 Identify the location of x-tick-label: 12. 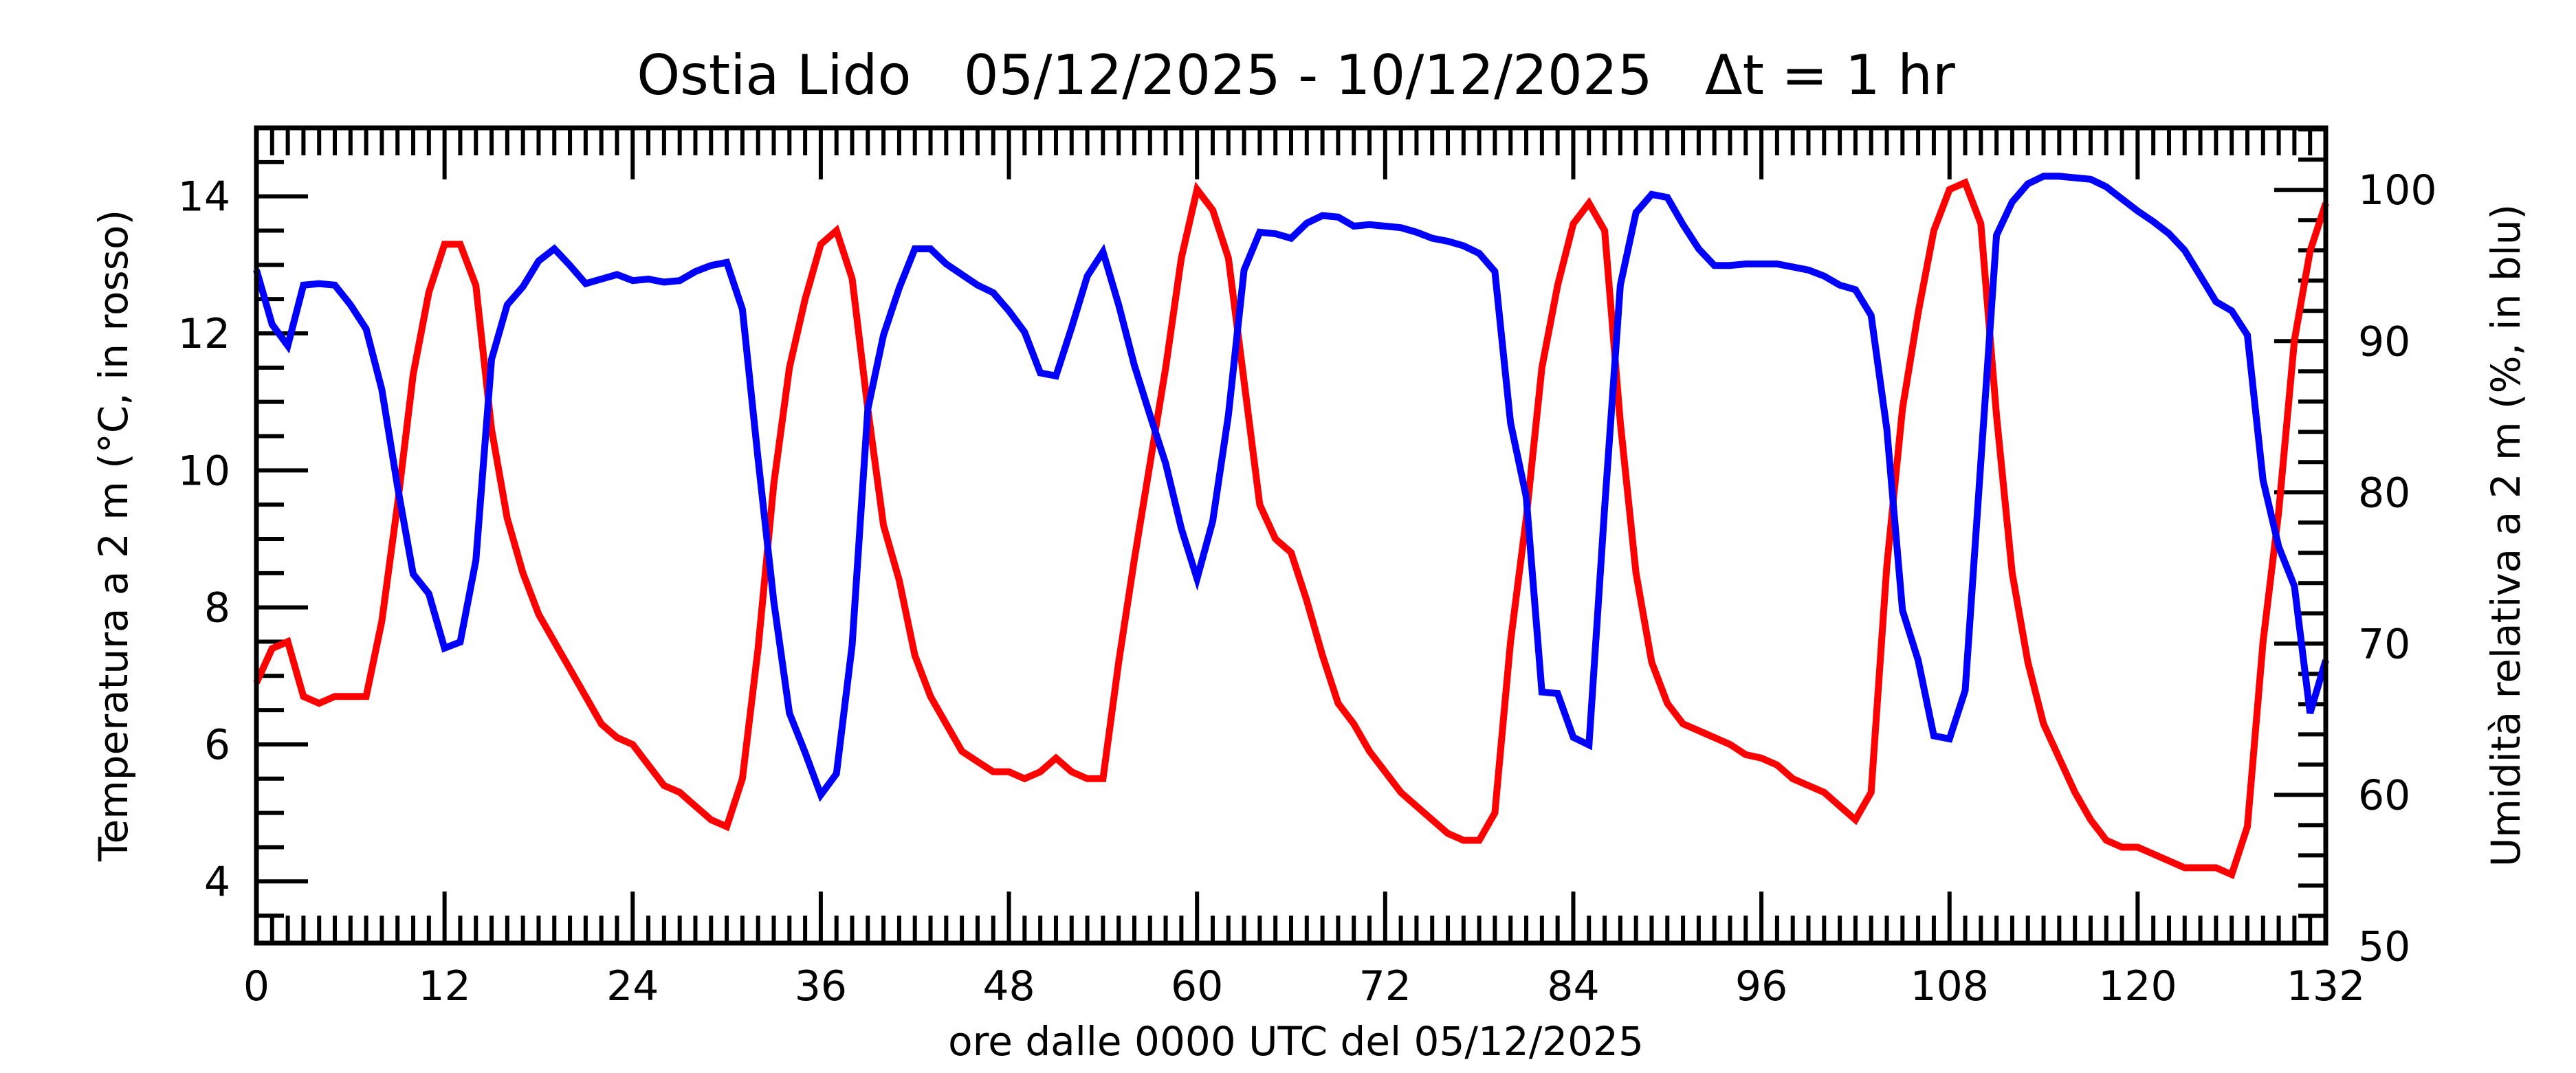
(444, 986).